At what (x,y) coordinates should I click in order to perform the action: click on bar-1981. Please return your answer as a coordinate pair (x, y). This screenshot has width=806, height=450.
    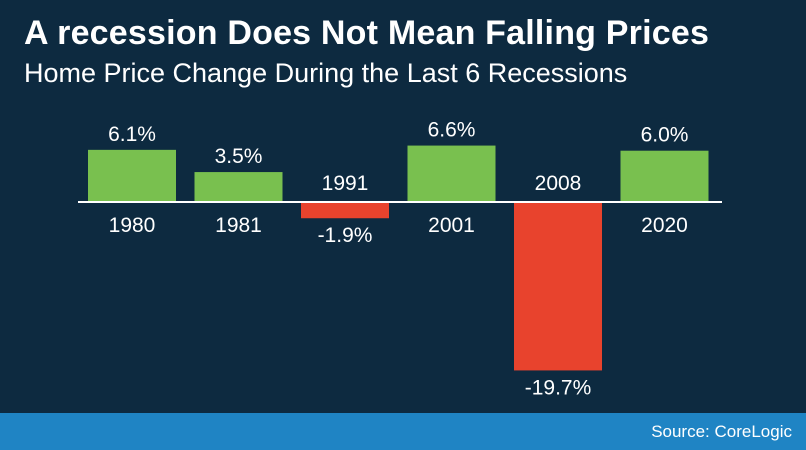
    Looking at the image, I should click on (238, 187).